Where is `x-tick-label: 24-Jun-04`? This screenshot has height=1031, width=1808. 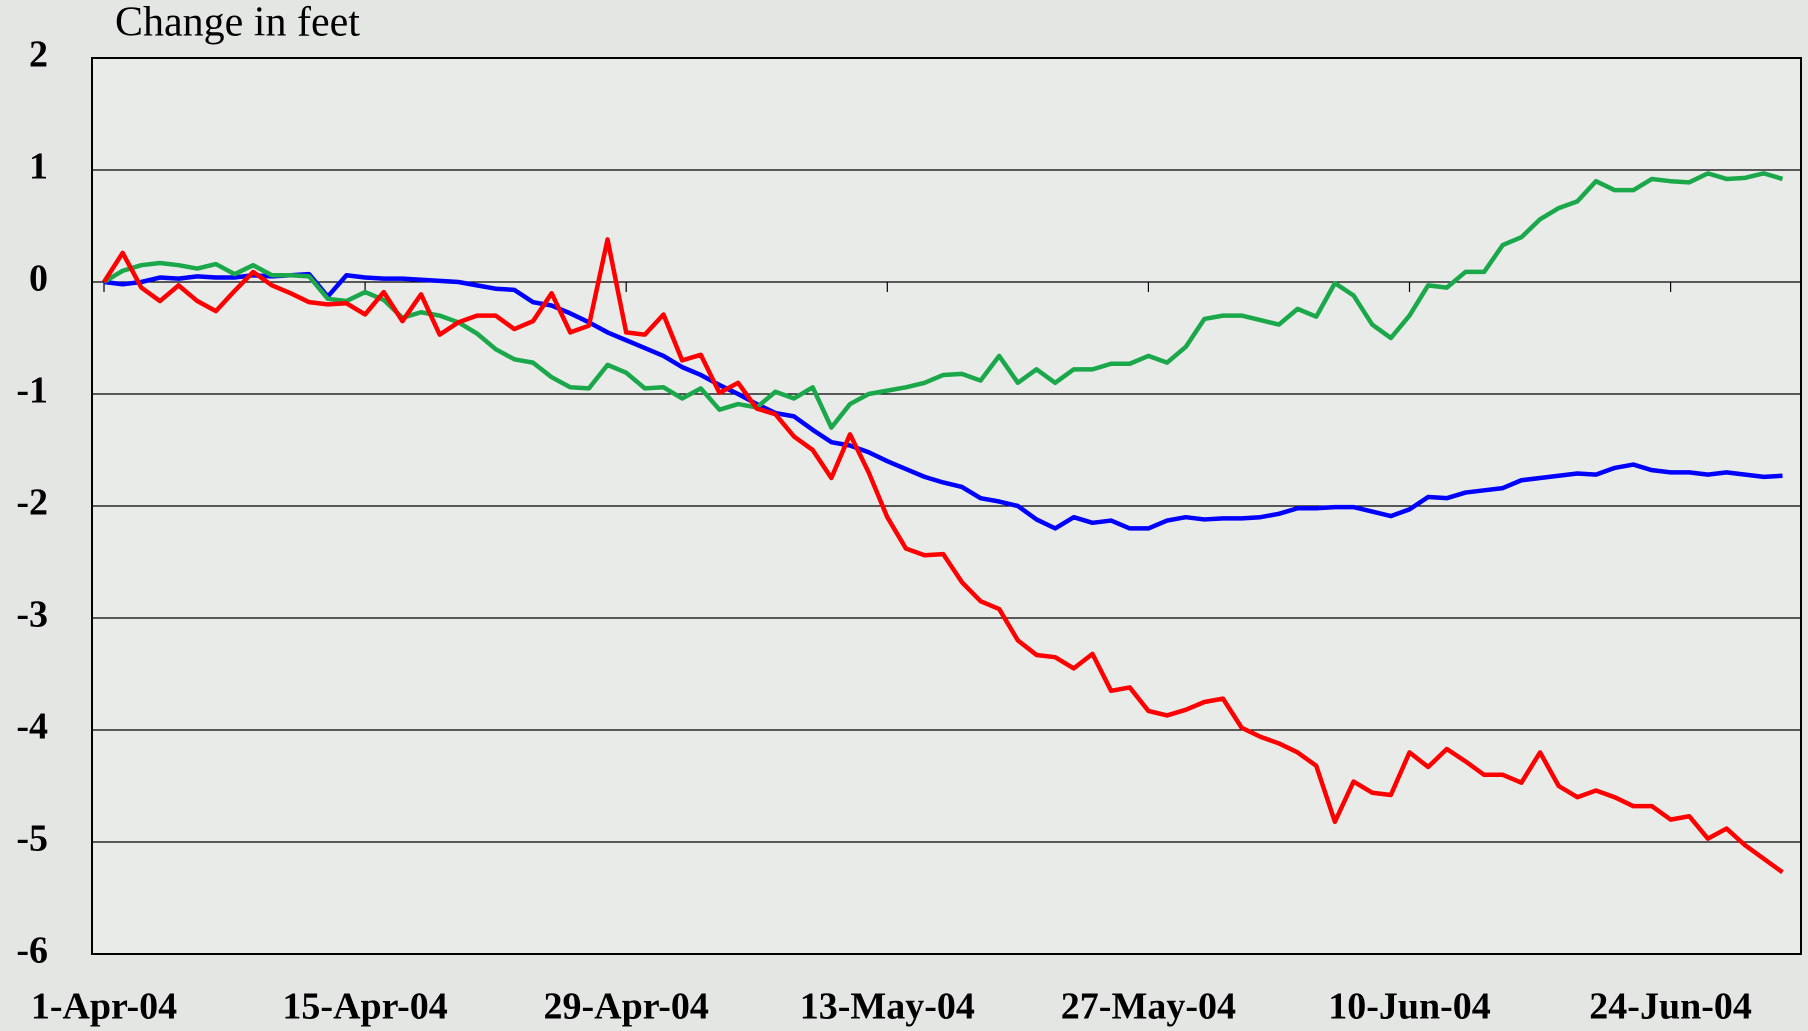 x-tick-label: 24-Jun-04 is located at coordinates (1670, 1007).